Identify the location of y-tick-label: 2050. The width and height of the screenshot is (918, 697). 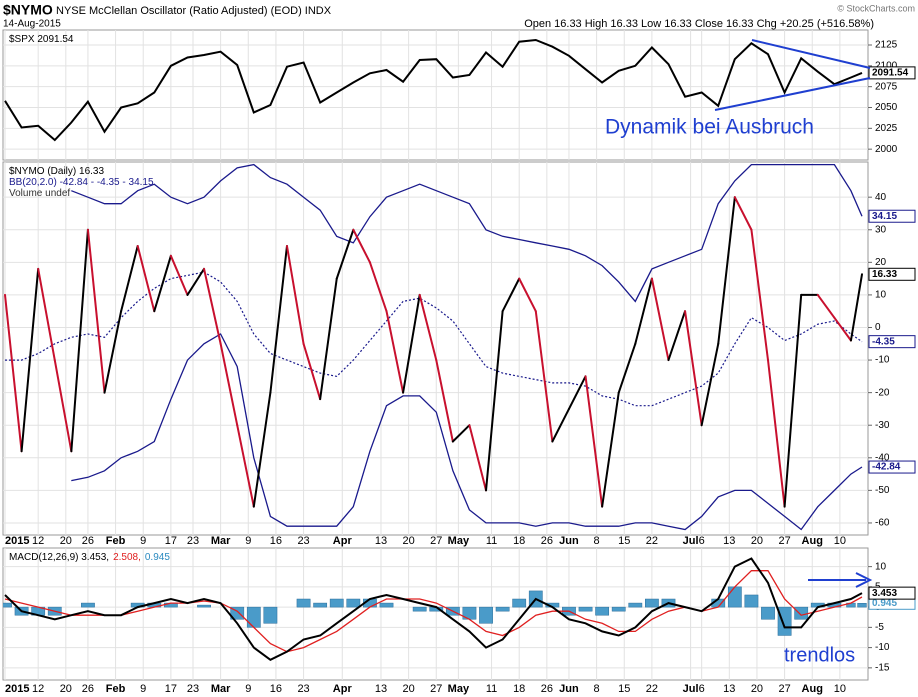
(886, 107).